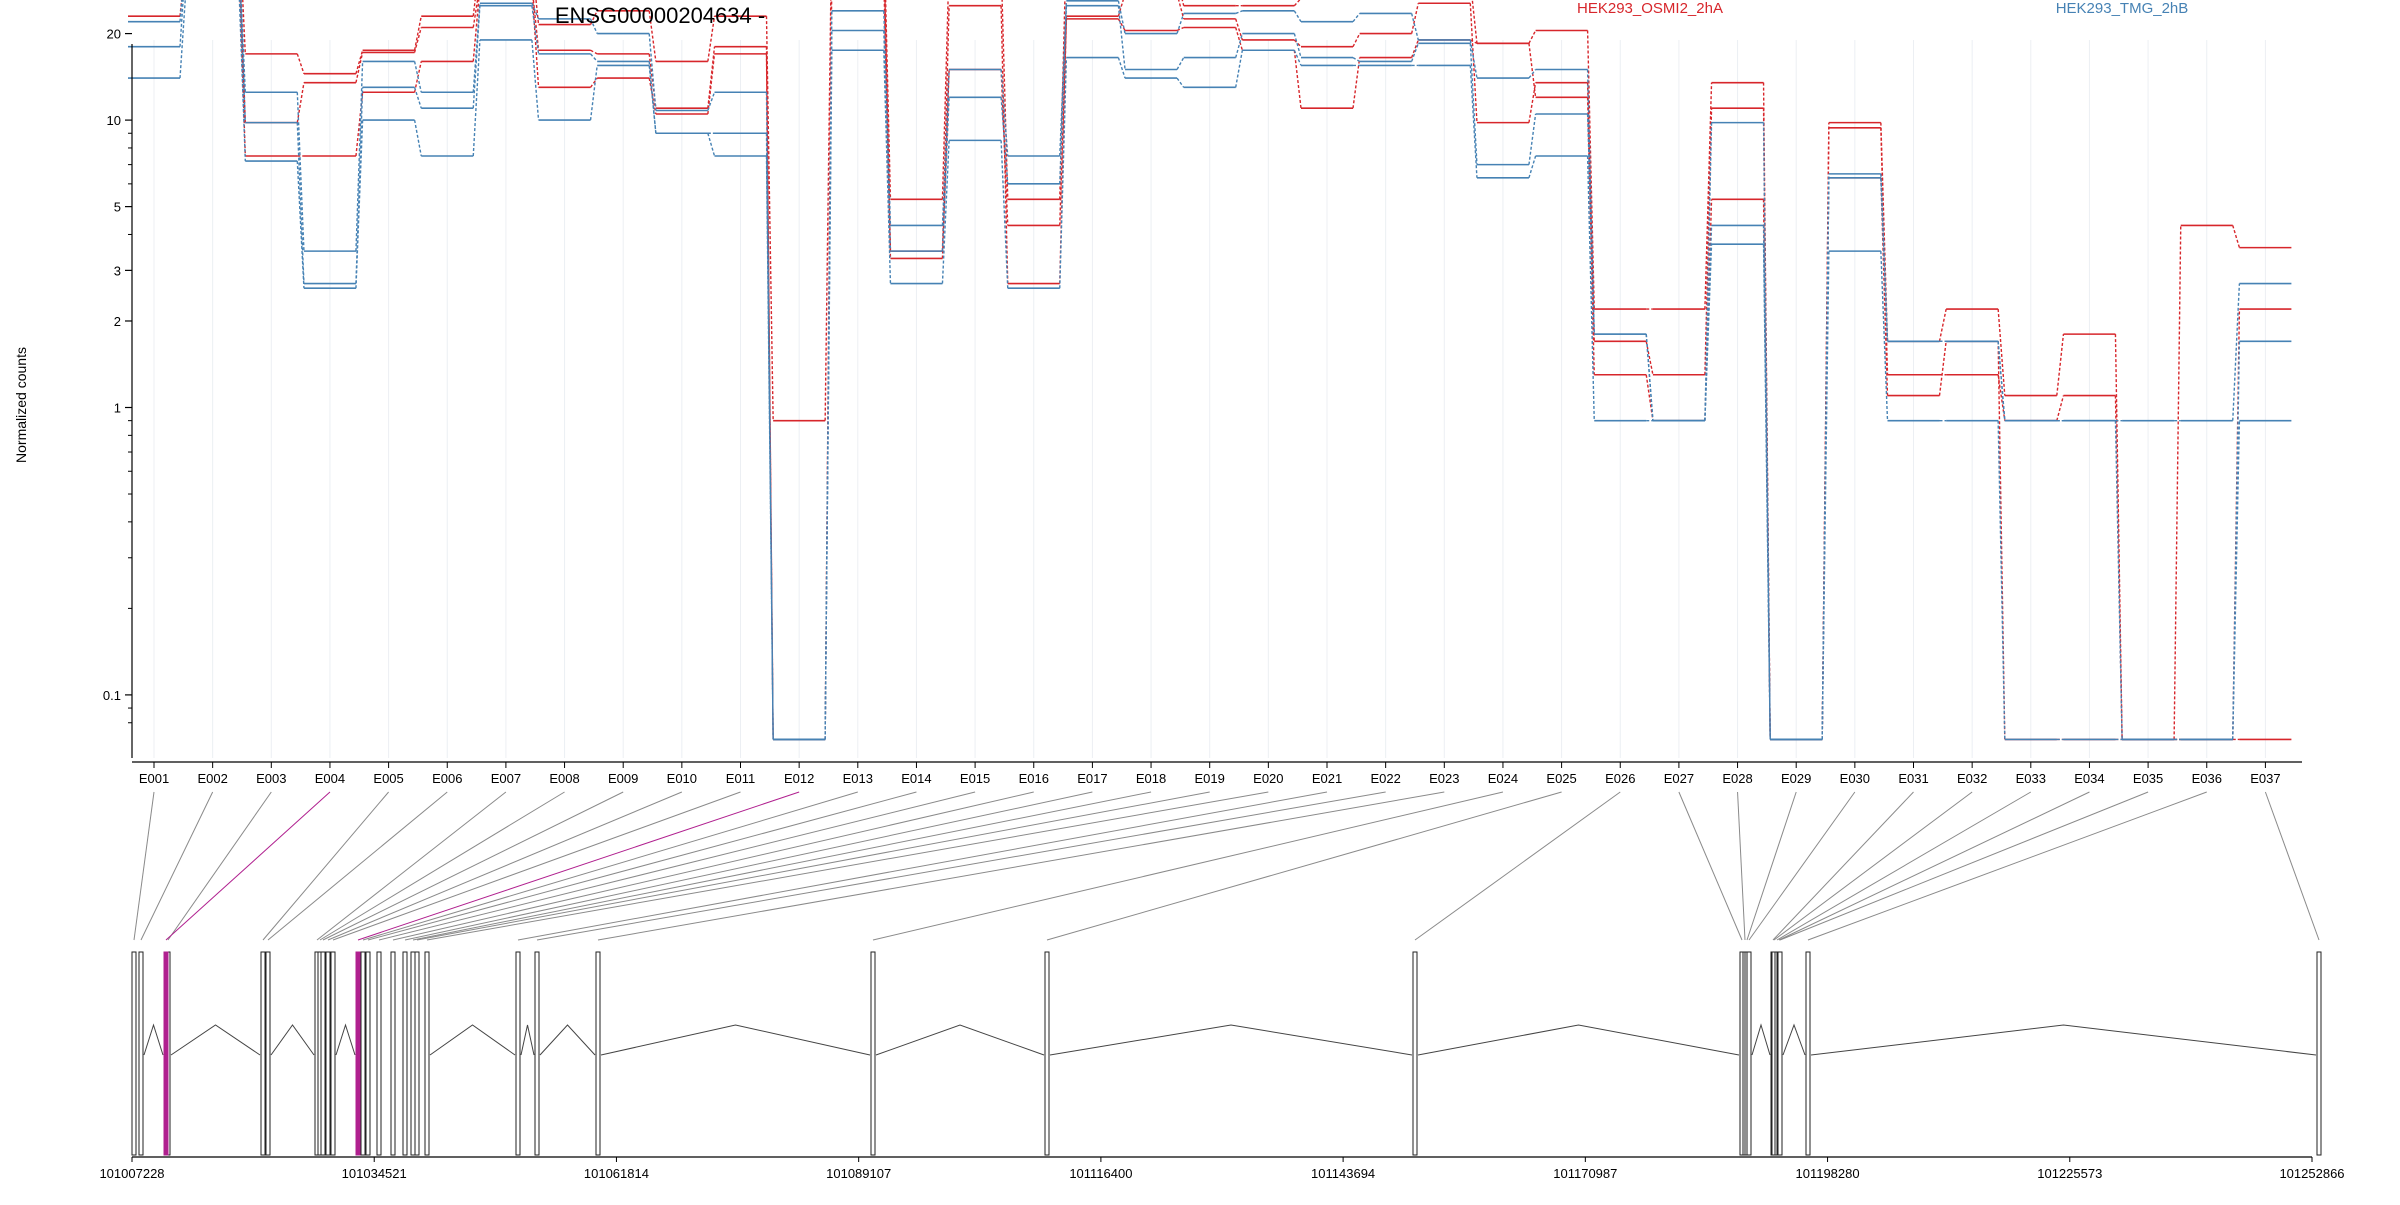 This screenshot has height=1205, width=2400. Describe the element at coordinates (181, 11) in the screenshot. I see `series-3-connector-E001` at that location.